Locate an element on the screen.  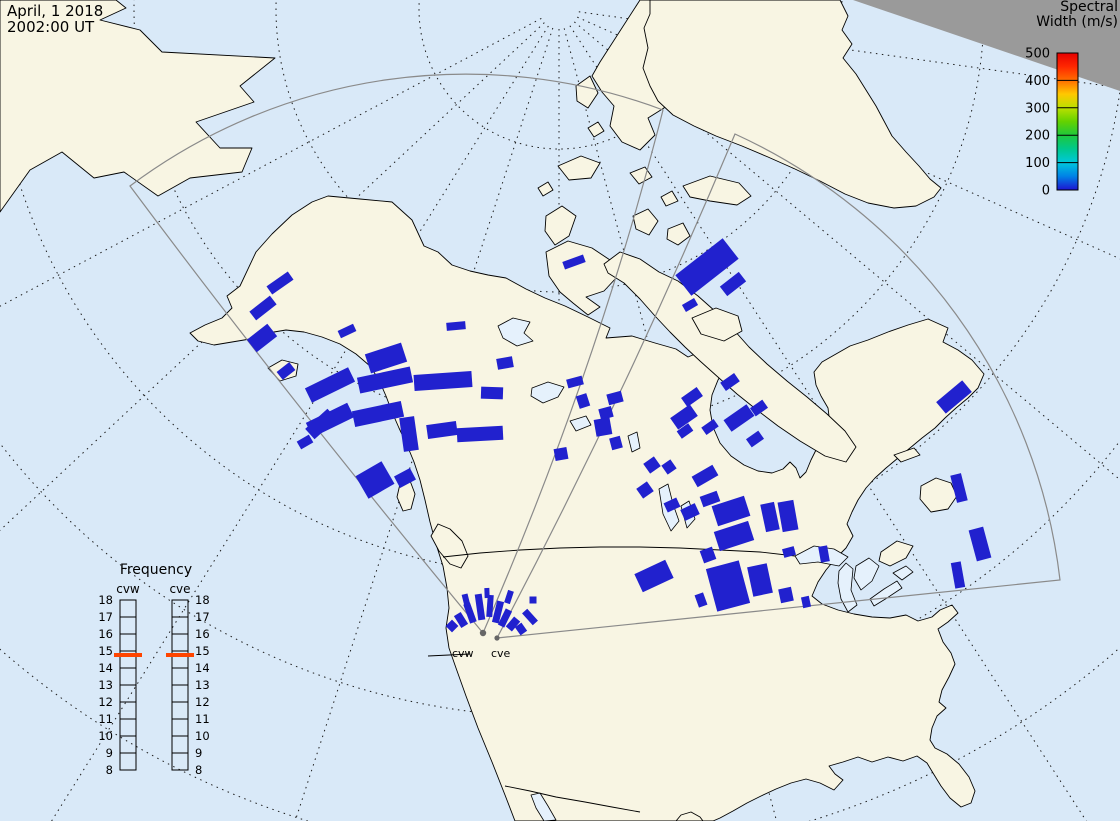
land-melville-island is located at coordinates (579, 168).